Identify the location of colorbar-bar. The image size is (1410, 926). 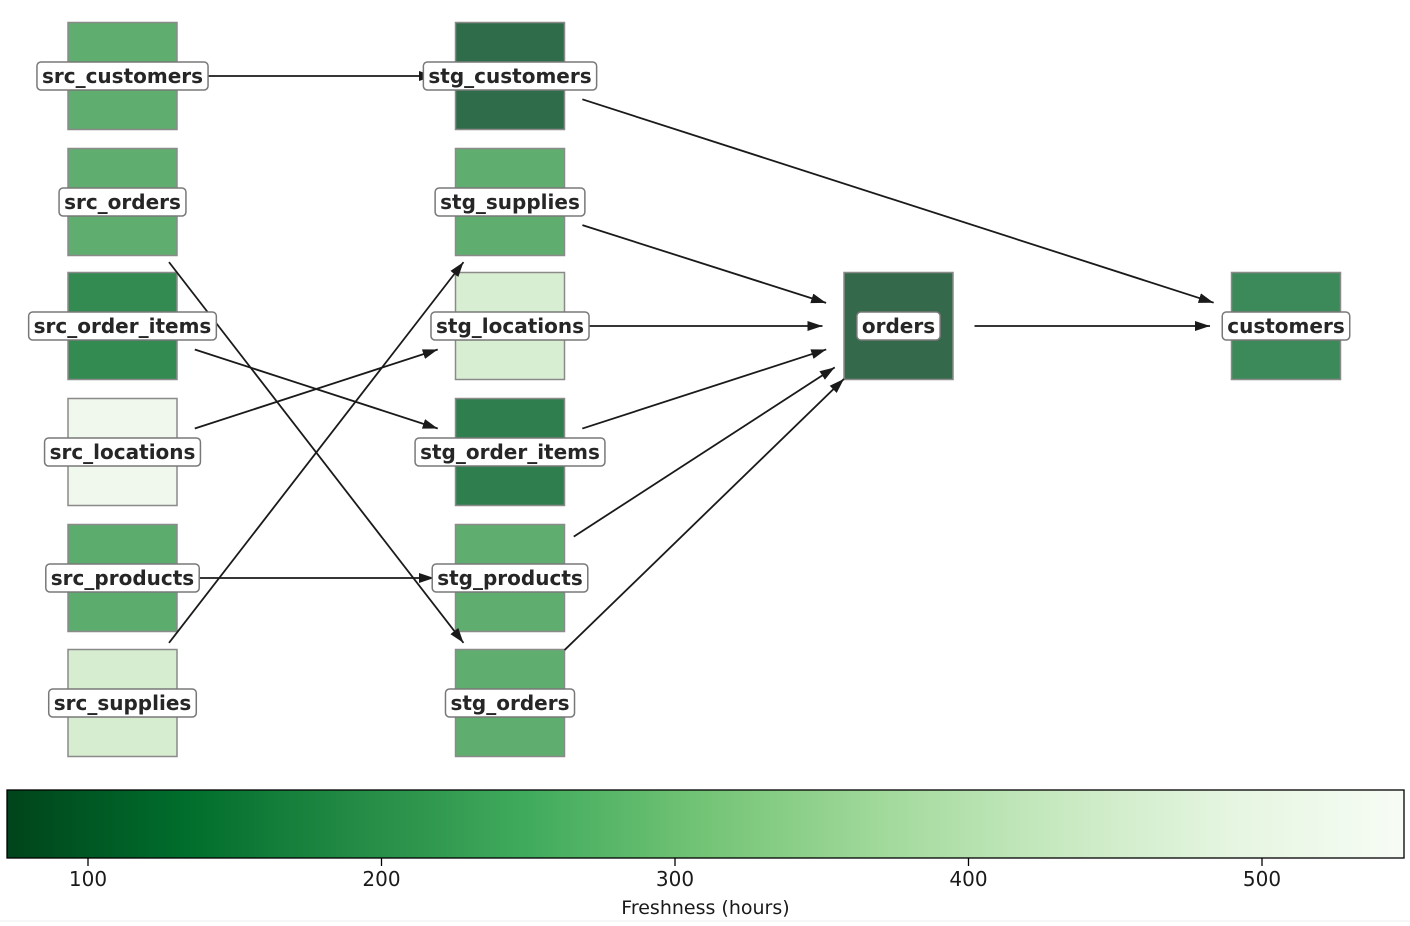
(705, 824).